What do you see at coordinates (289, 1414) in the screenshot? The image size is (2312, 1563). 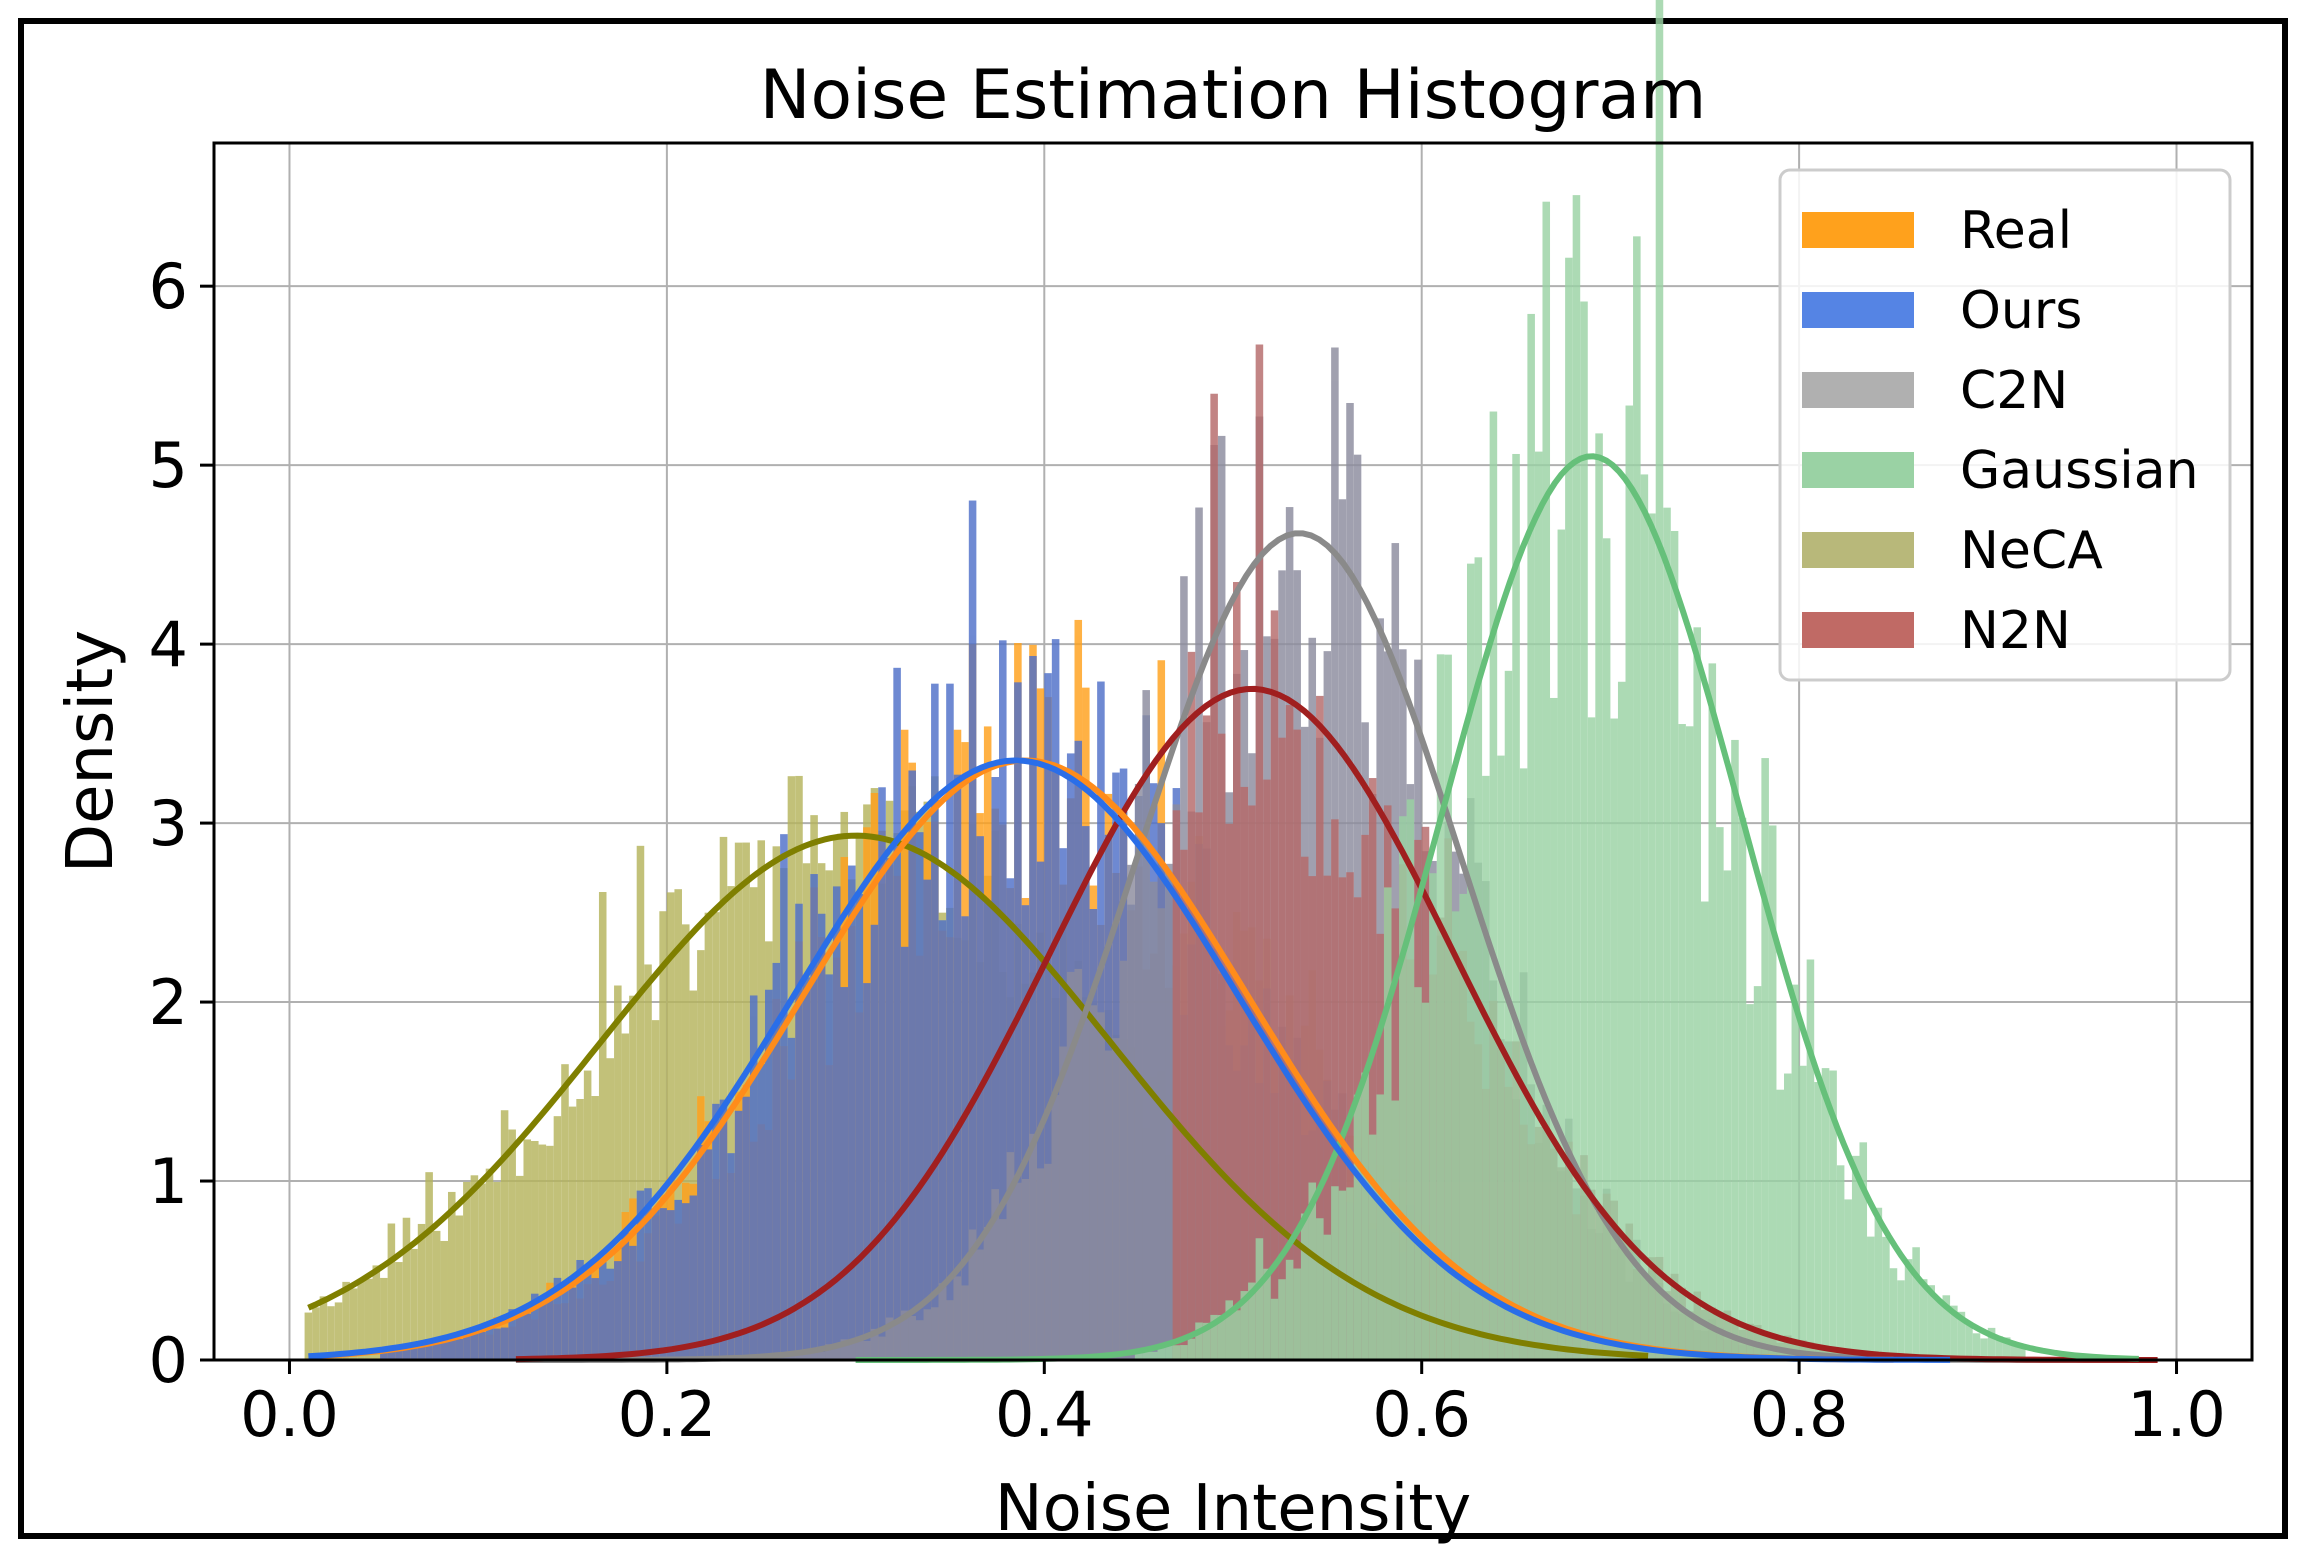 I see `x-tick-label: 0.0` at bounding box center [289, 1414].